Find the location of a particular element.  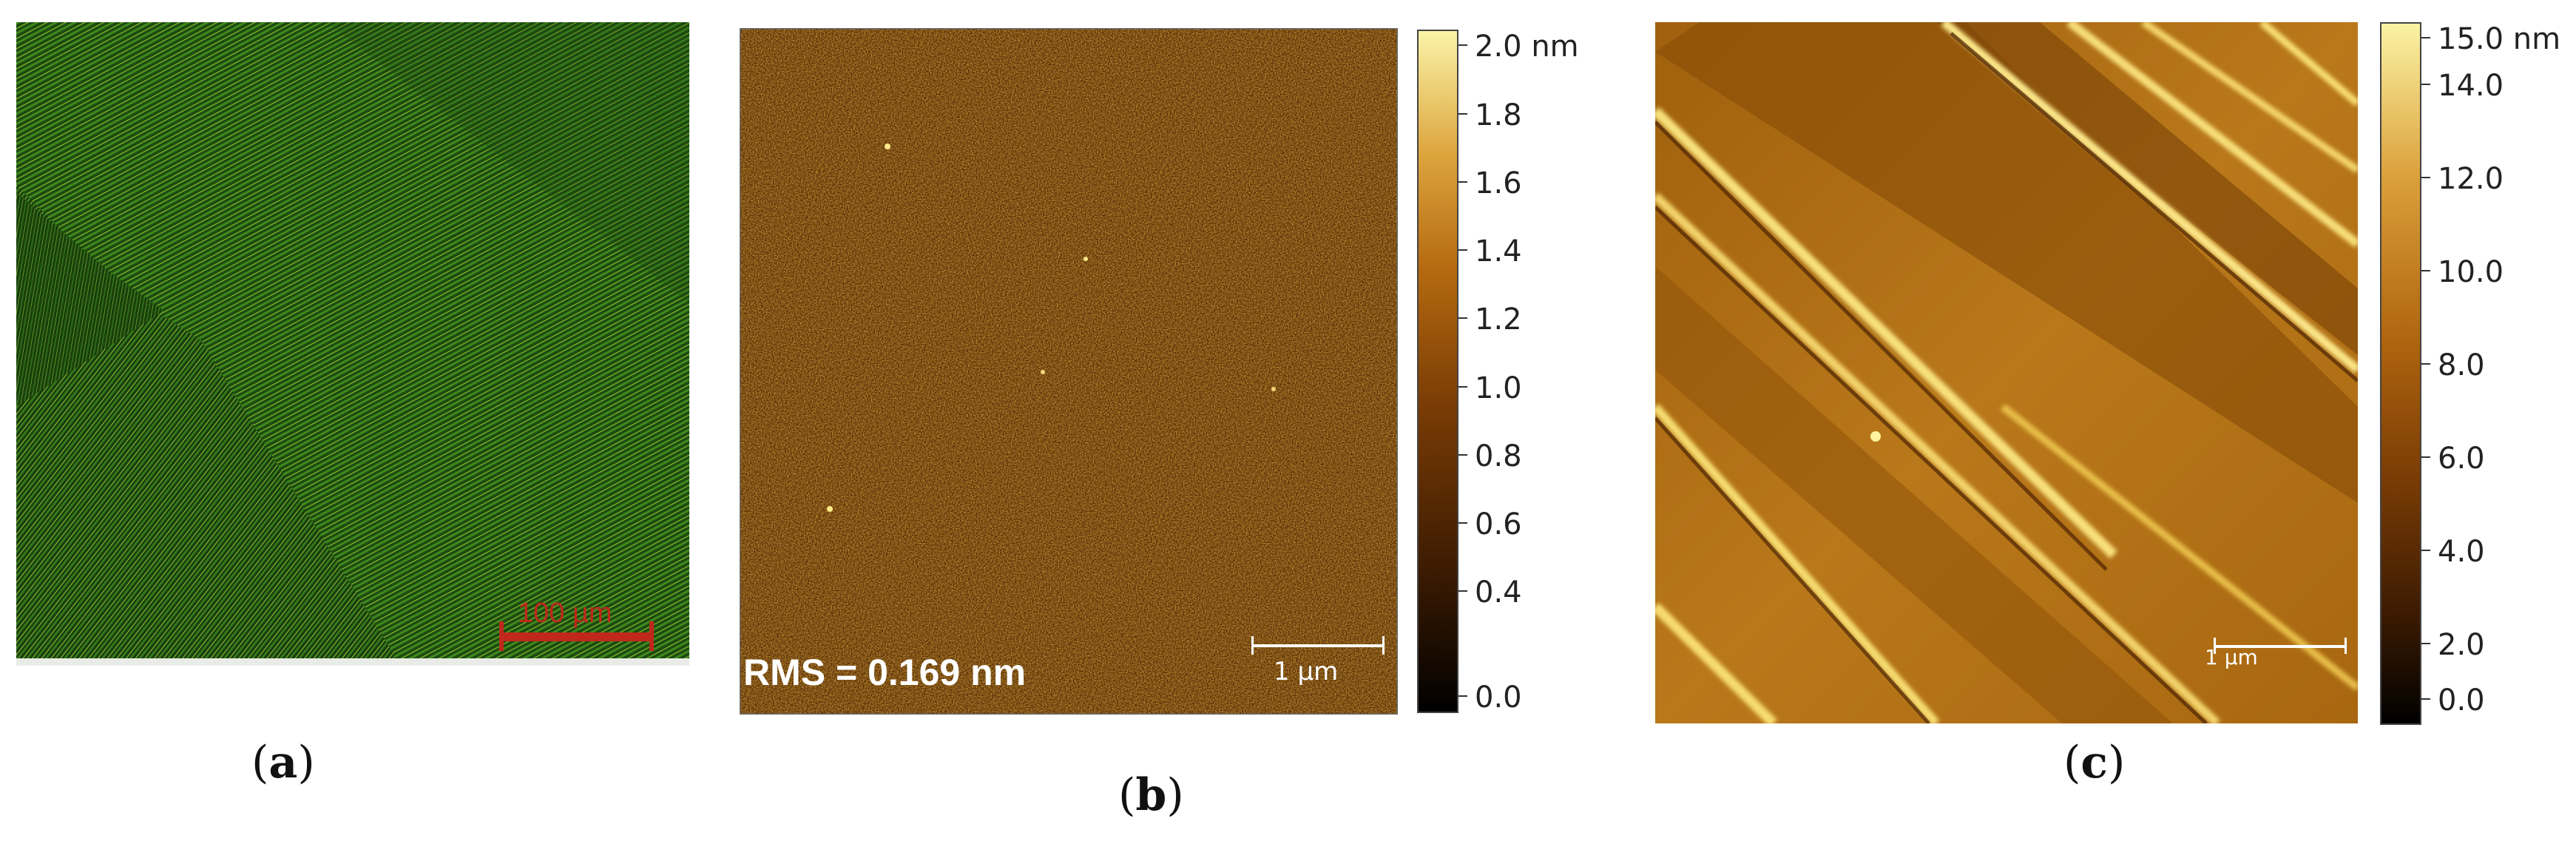

scale-bar-b-label: 1 µm is located at coordinates (1306, 672).